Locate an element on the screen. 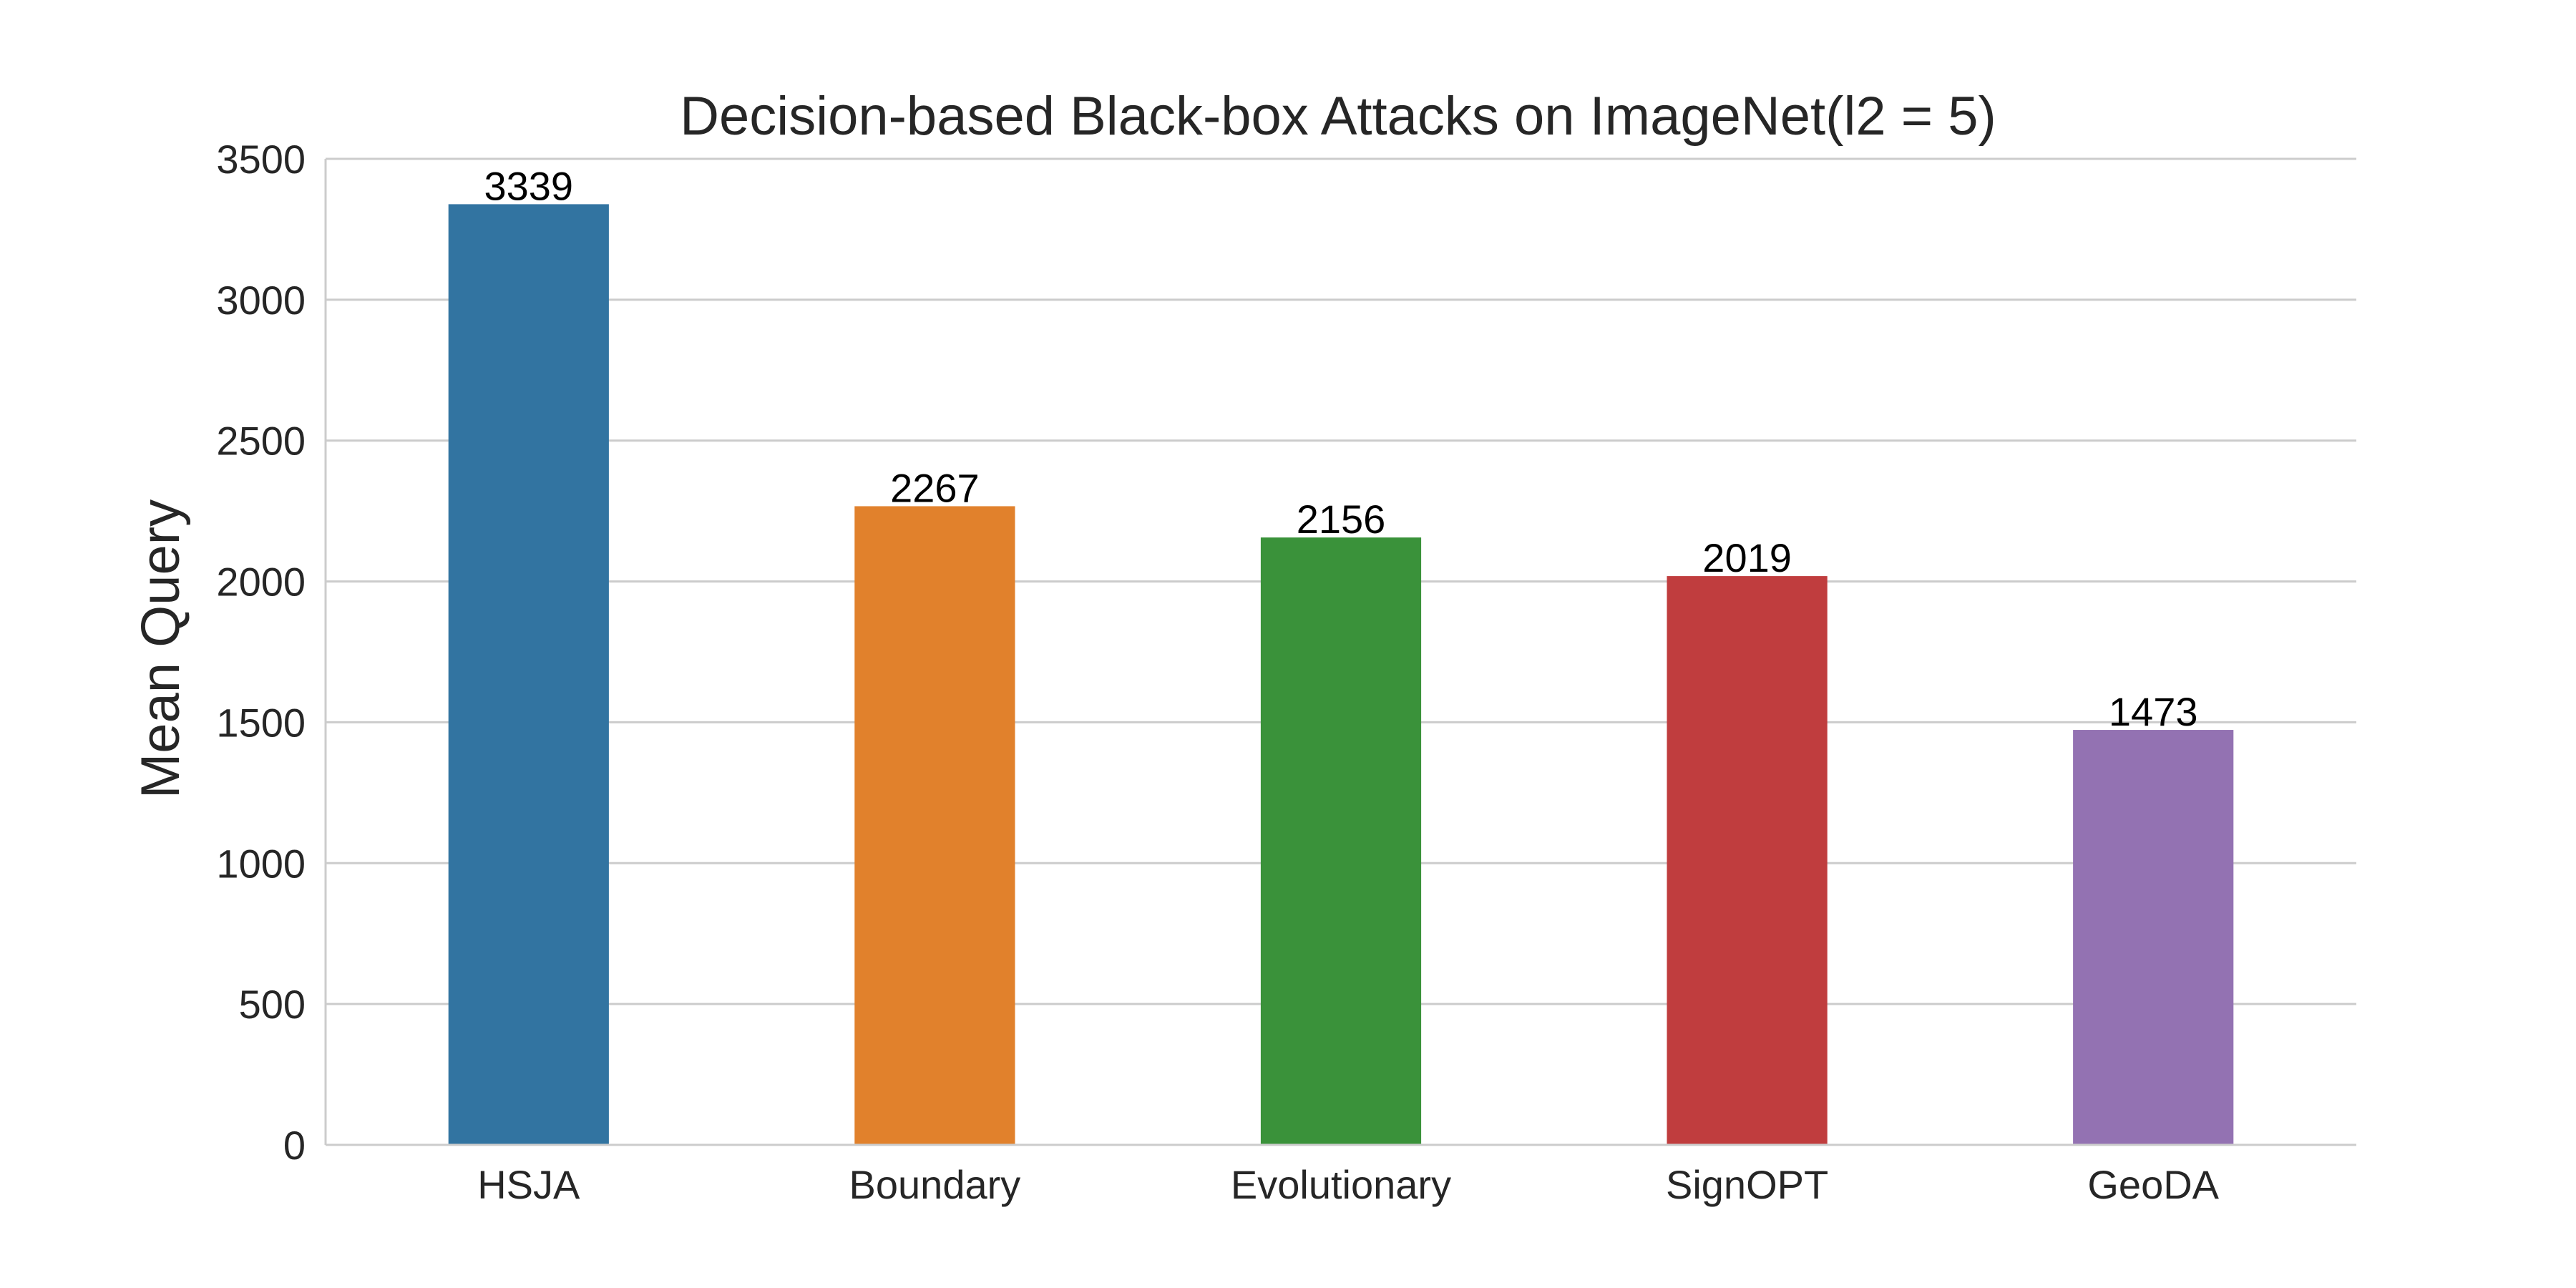 Image resolution: width=2576 pixels, height=1288 pixels. x-tick-label: Evolutionary is located at coordinates (1341, 1184).